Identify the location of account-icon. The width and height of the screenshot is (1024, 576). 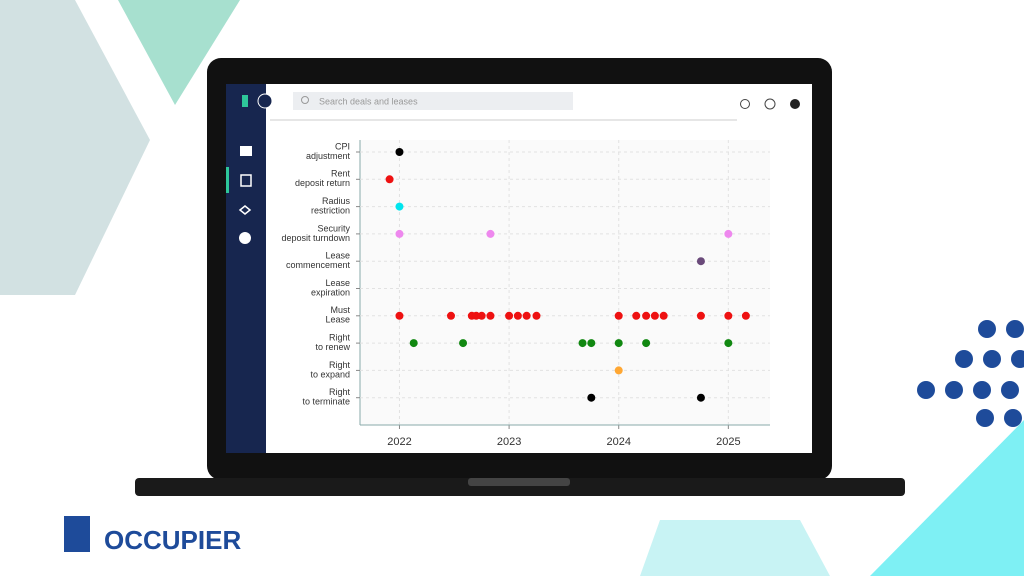
(795, 104).